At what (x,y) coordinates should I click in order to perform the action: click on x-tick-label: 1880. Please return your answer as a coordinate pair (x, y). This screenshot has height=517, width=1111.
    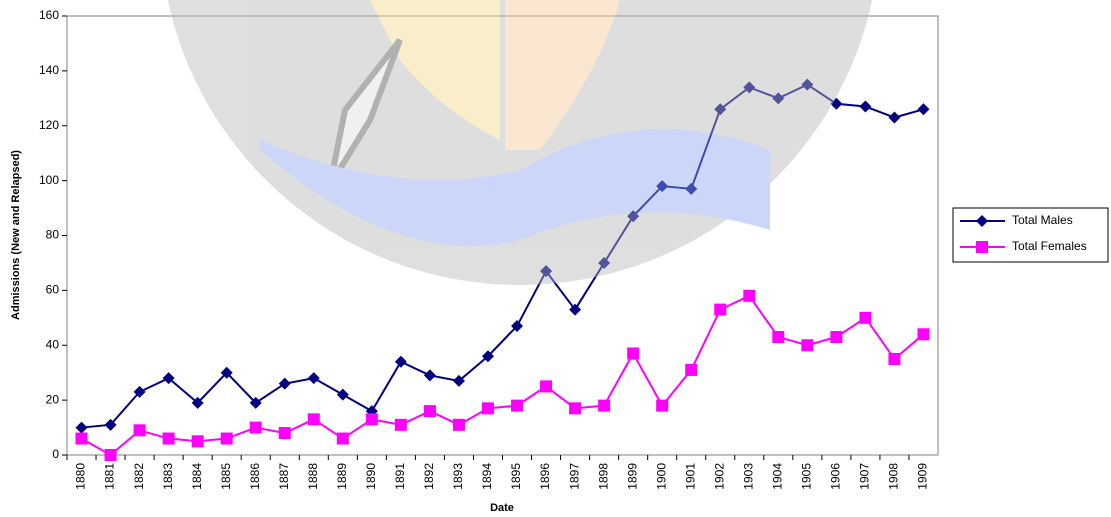
    Looking at the image, I should click on (81, 476).